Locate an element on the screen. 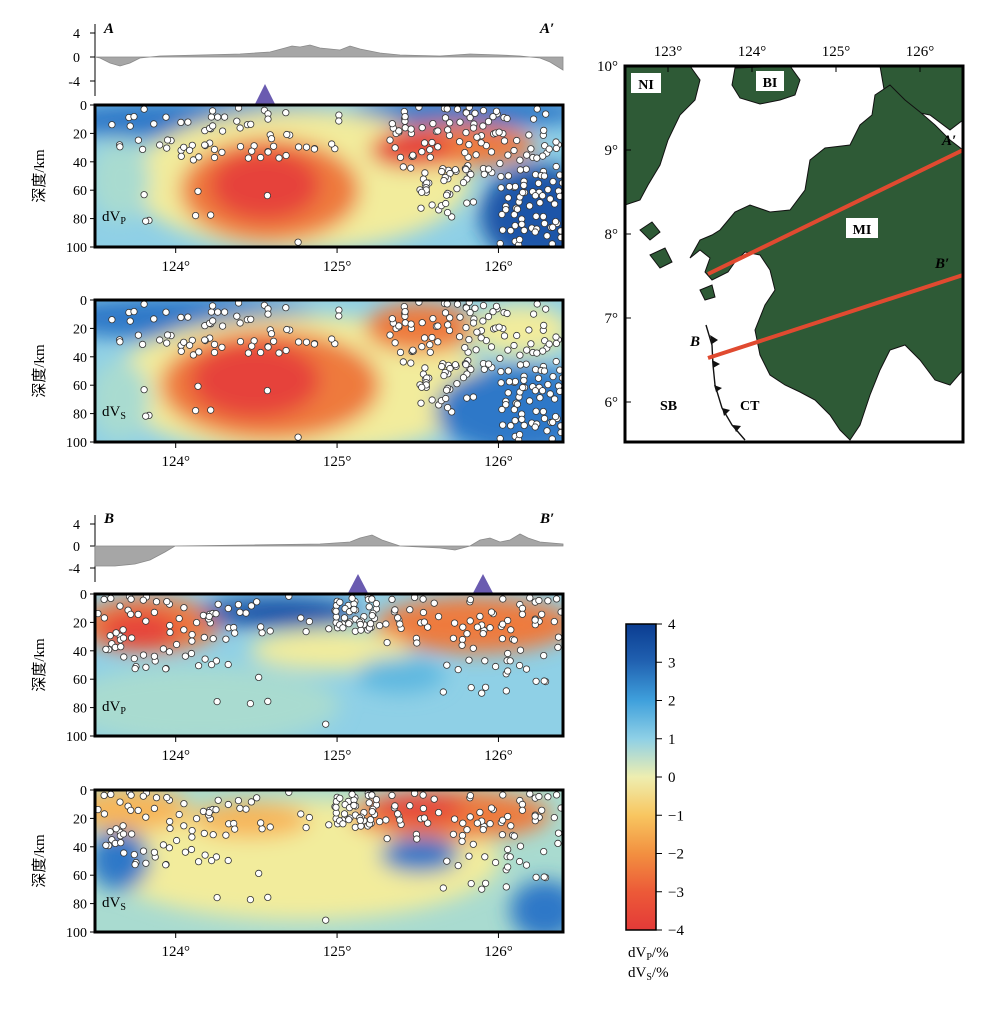  depth-tick: 0 is located at coordinates (83, 791).